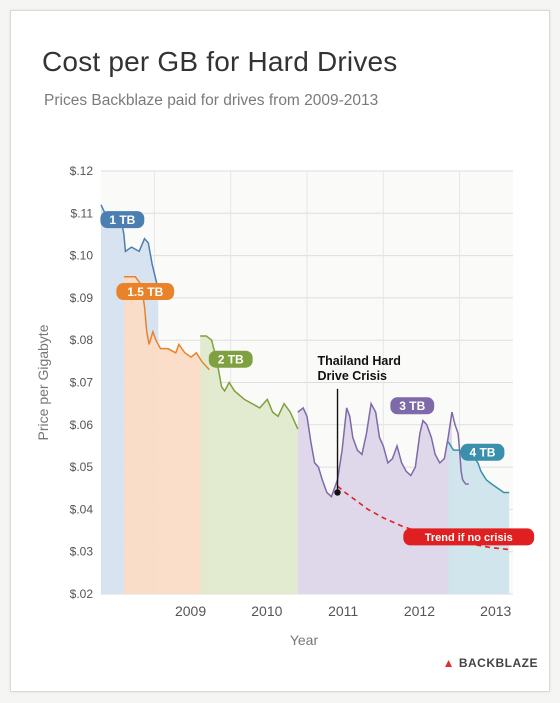 The height and width of the screenshot is (703, 560). Describe the element at coordinates (82, 467) in the screenshot. I see `y-tick-label: $.05` at that location.